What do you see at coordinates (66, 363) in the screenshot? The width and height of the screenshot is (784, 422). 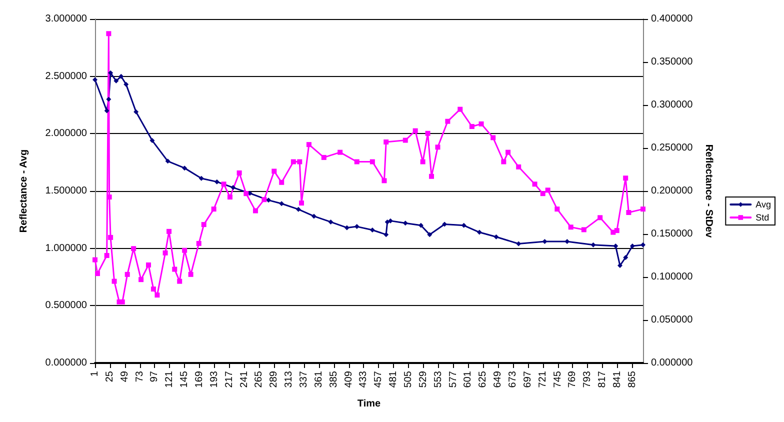 I see `y-tick-label: 0.000000` at bounding box center [66, 363].